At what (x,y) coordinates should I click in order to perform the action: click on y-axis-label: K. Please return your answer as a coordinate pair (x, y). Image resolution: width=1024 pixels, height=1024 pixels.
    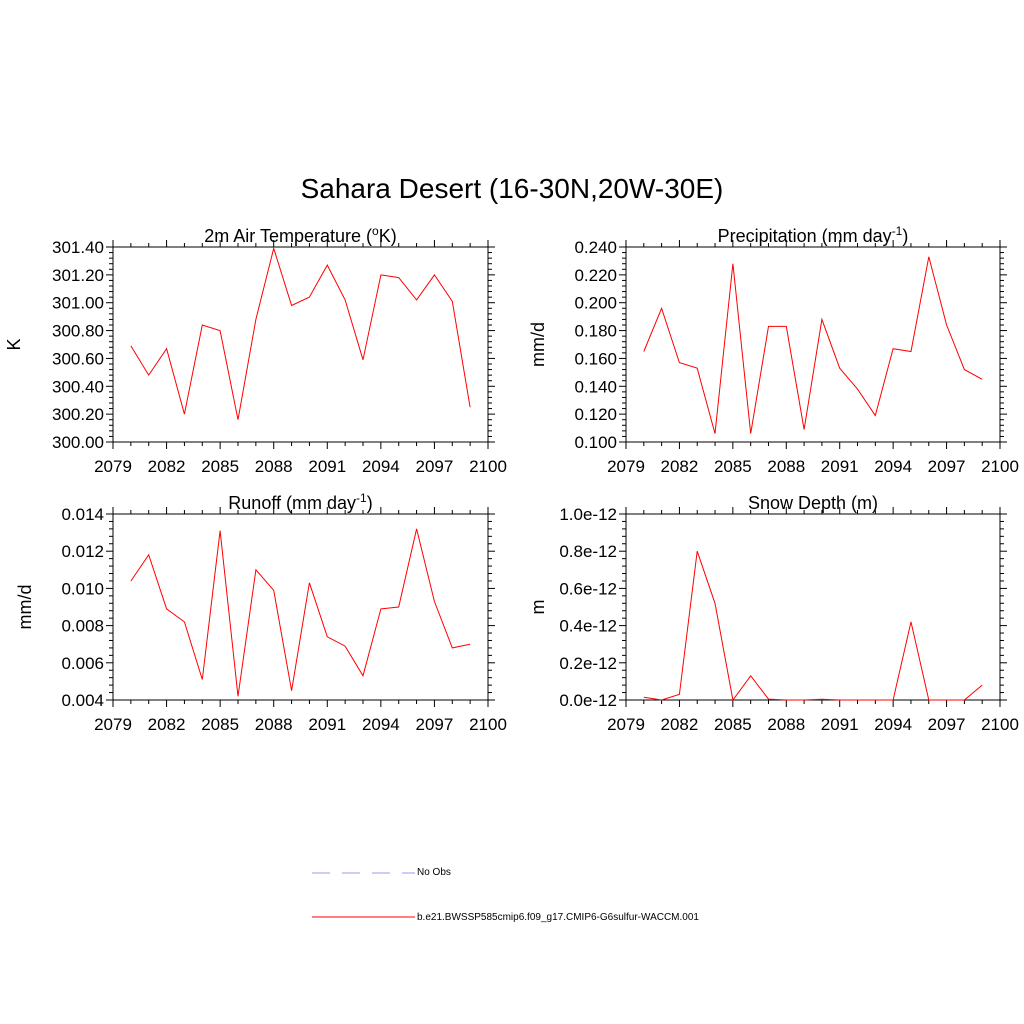
    Looking at the image, I should click on (14, 344).